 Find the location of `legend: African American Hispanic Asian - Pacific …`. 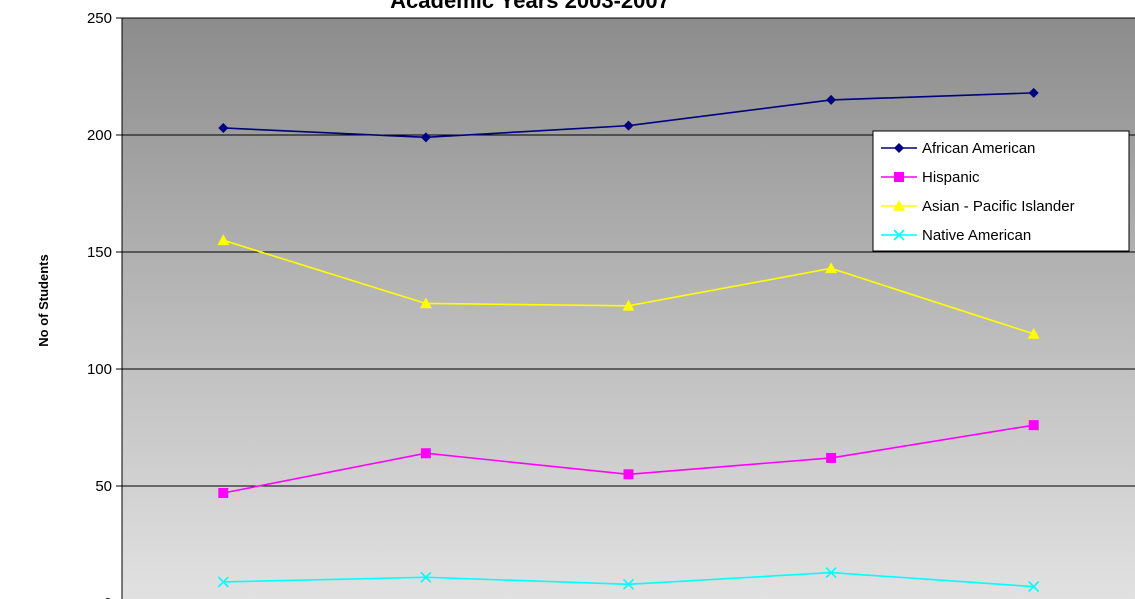

legend: African American Hispanic Asian - Pacific … is located at coordinates (1001, 191).